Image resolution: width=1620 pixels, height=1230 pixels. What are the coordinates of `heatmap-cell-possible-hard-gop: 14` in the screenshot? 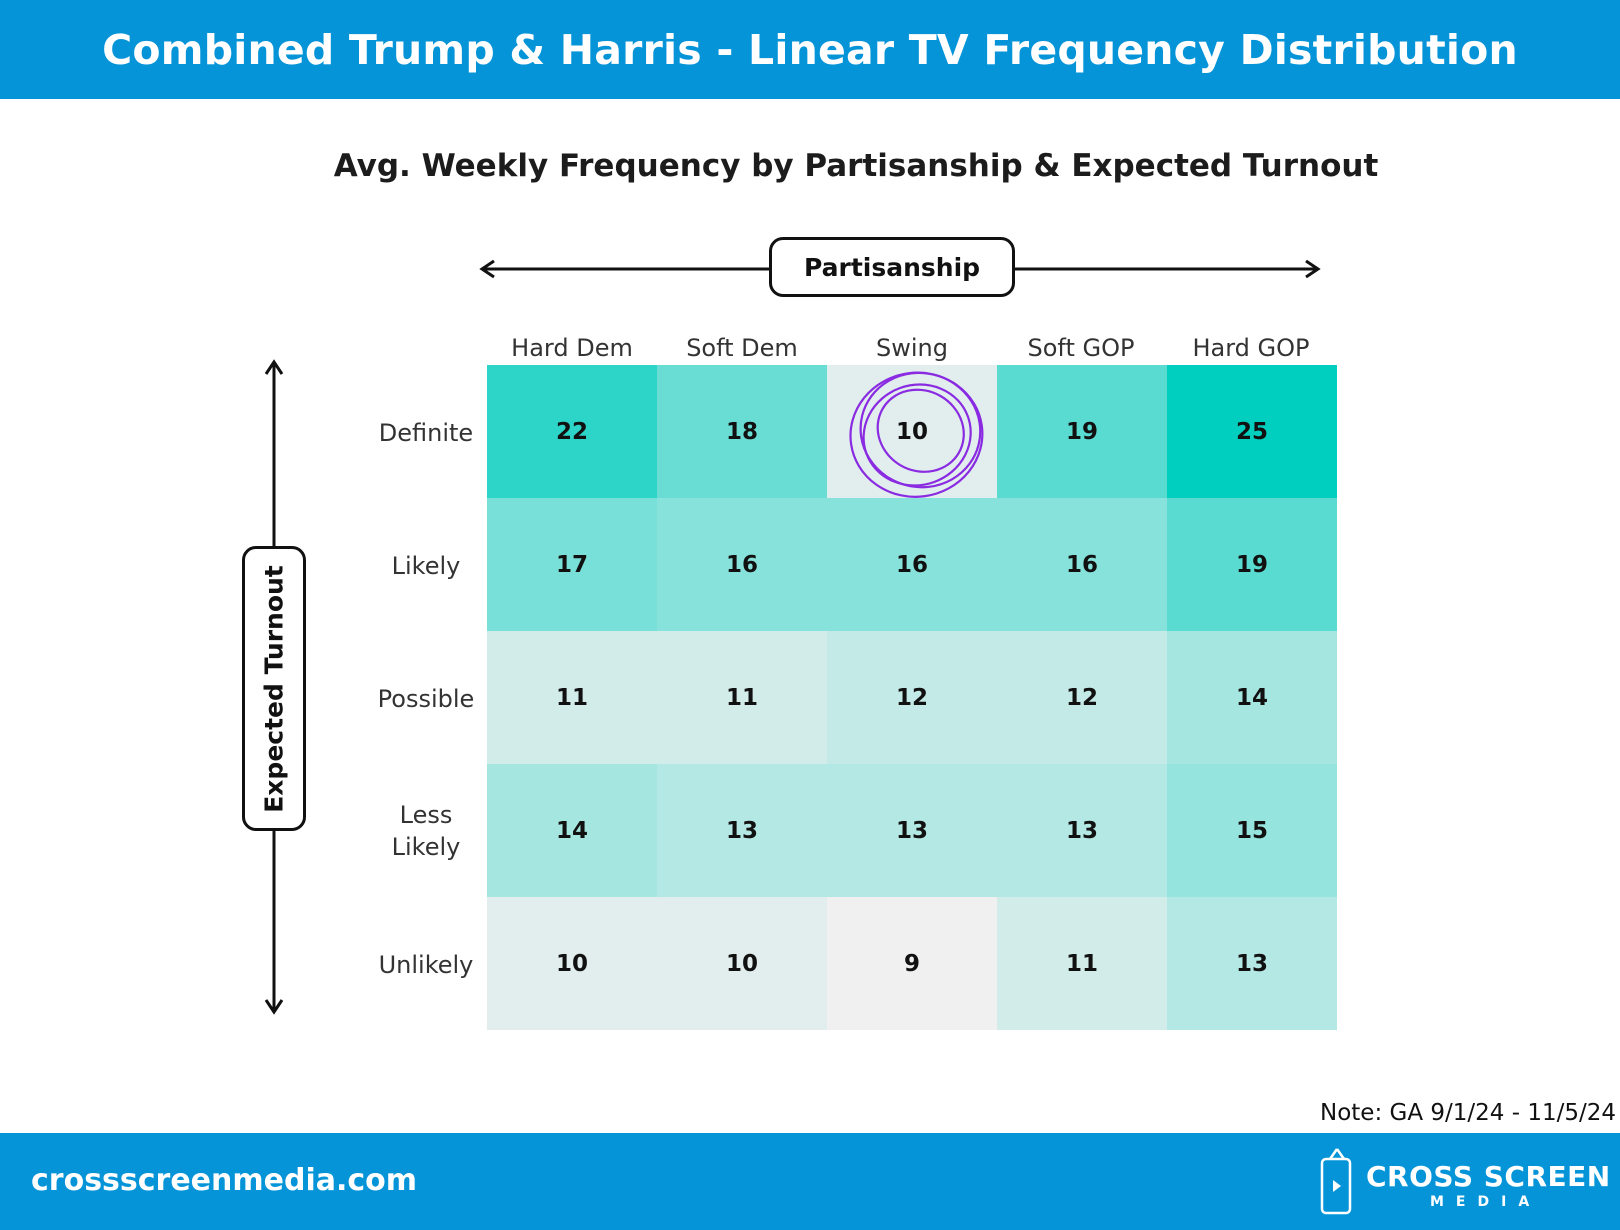 It's located at (1252, 697).